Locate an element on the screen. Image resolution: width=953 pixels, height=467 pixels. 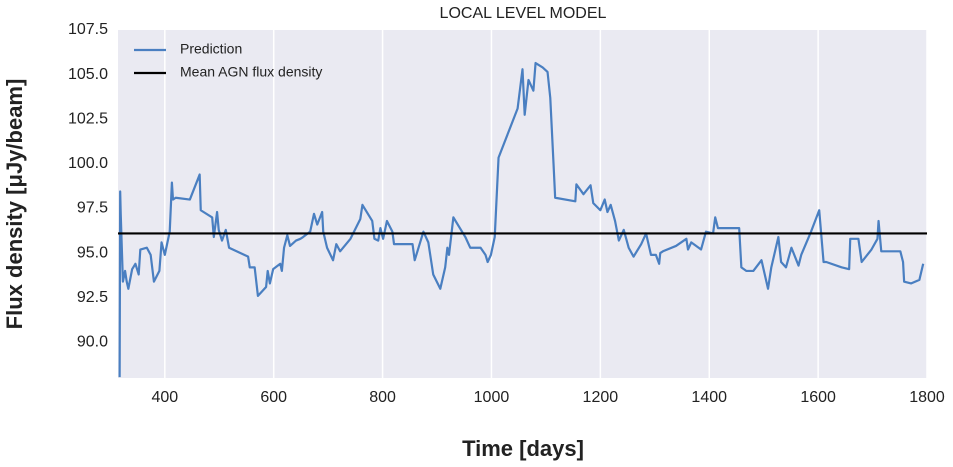
x-tick-label: 1400 is located at coordinates (709, 397).